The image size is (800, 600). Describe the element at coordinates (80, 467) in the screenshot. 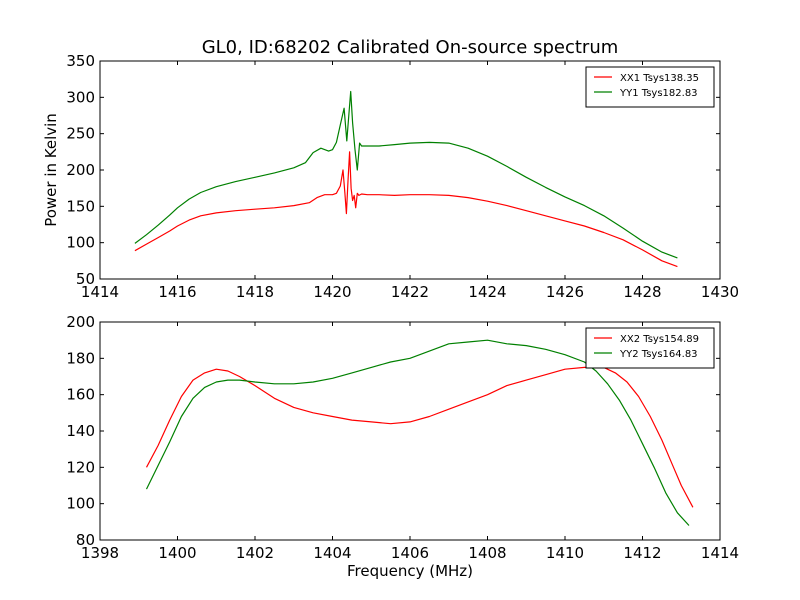

I see `bottom-y-tick-label: 120` at that location.